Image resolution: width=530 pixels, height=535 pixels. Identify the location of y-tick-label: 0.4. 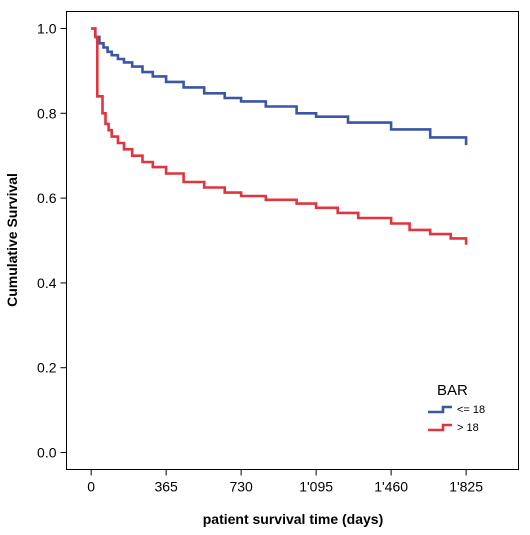
(47, 283).